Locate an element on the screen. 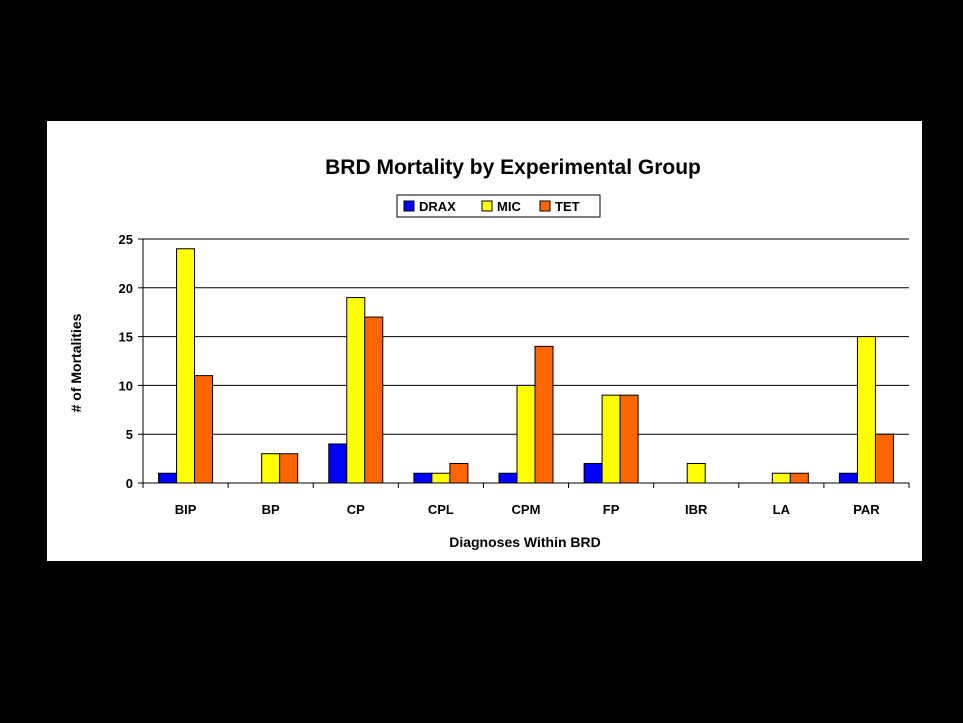 The width and height of the screenshot is (963, 723). y-tick-label: 5 is located at coordinates (129, 434).